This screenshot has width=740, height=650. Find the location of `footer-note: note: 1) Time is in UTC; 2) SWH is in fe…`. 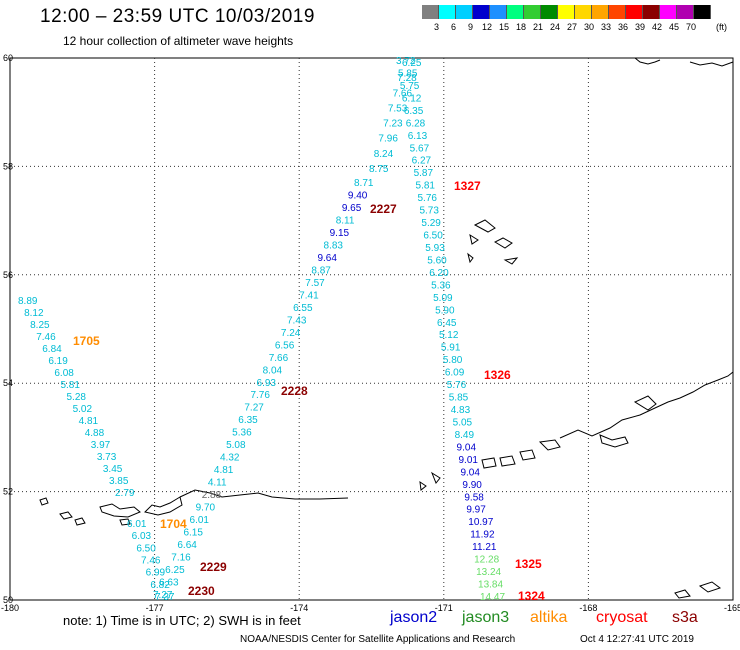

footer-note: note: 1) Time is in UTC; 2) SWH is in fe… is located at coordinates (182, 620).